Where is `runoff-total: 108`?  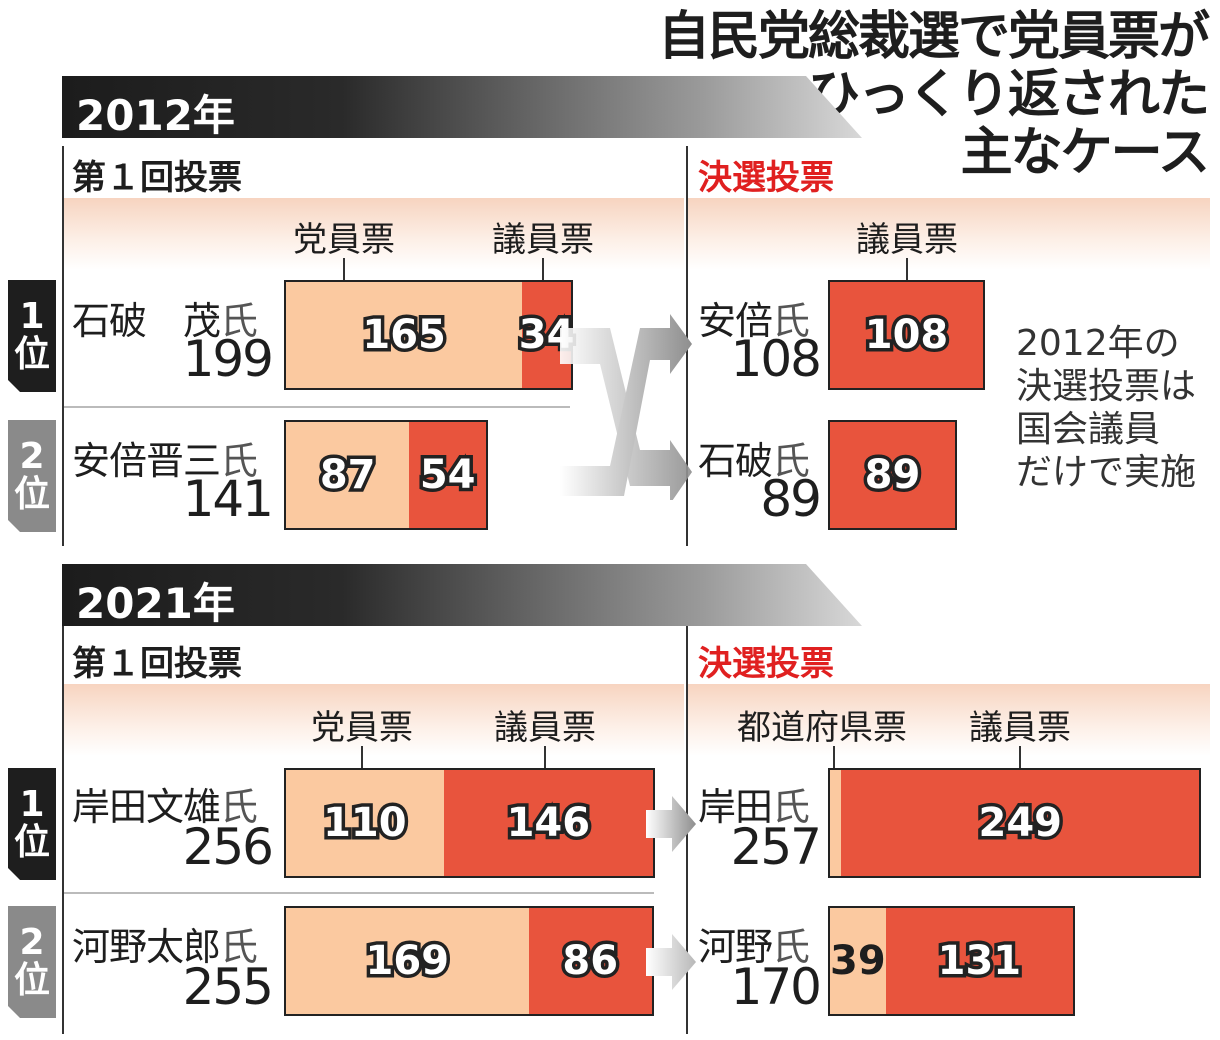
runoff-total: 108 is located at coordinates (776, 359).